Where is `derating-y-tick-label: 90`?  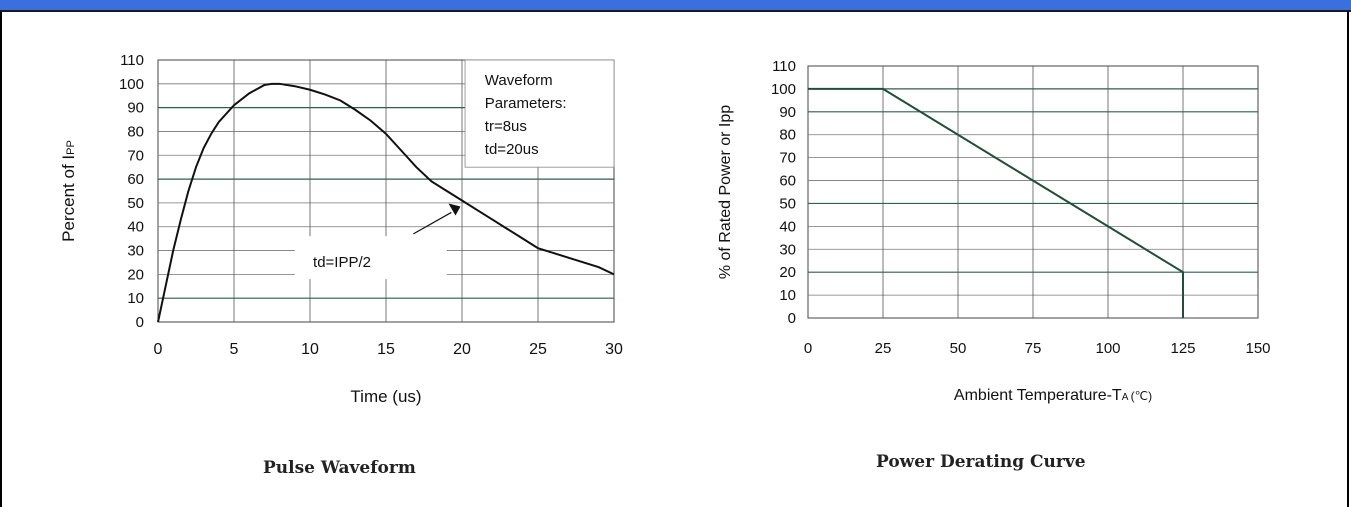 derating-y-tick-label: 90 is located at coordinates (787, 112).